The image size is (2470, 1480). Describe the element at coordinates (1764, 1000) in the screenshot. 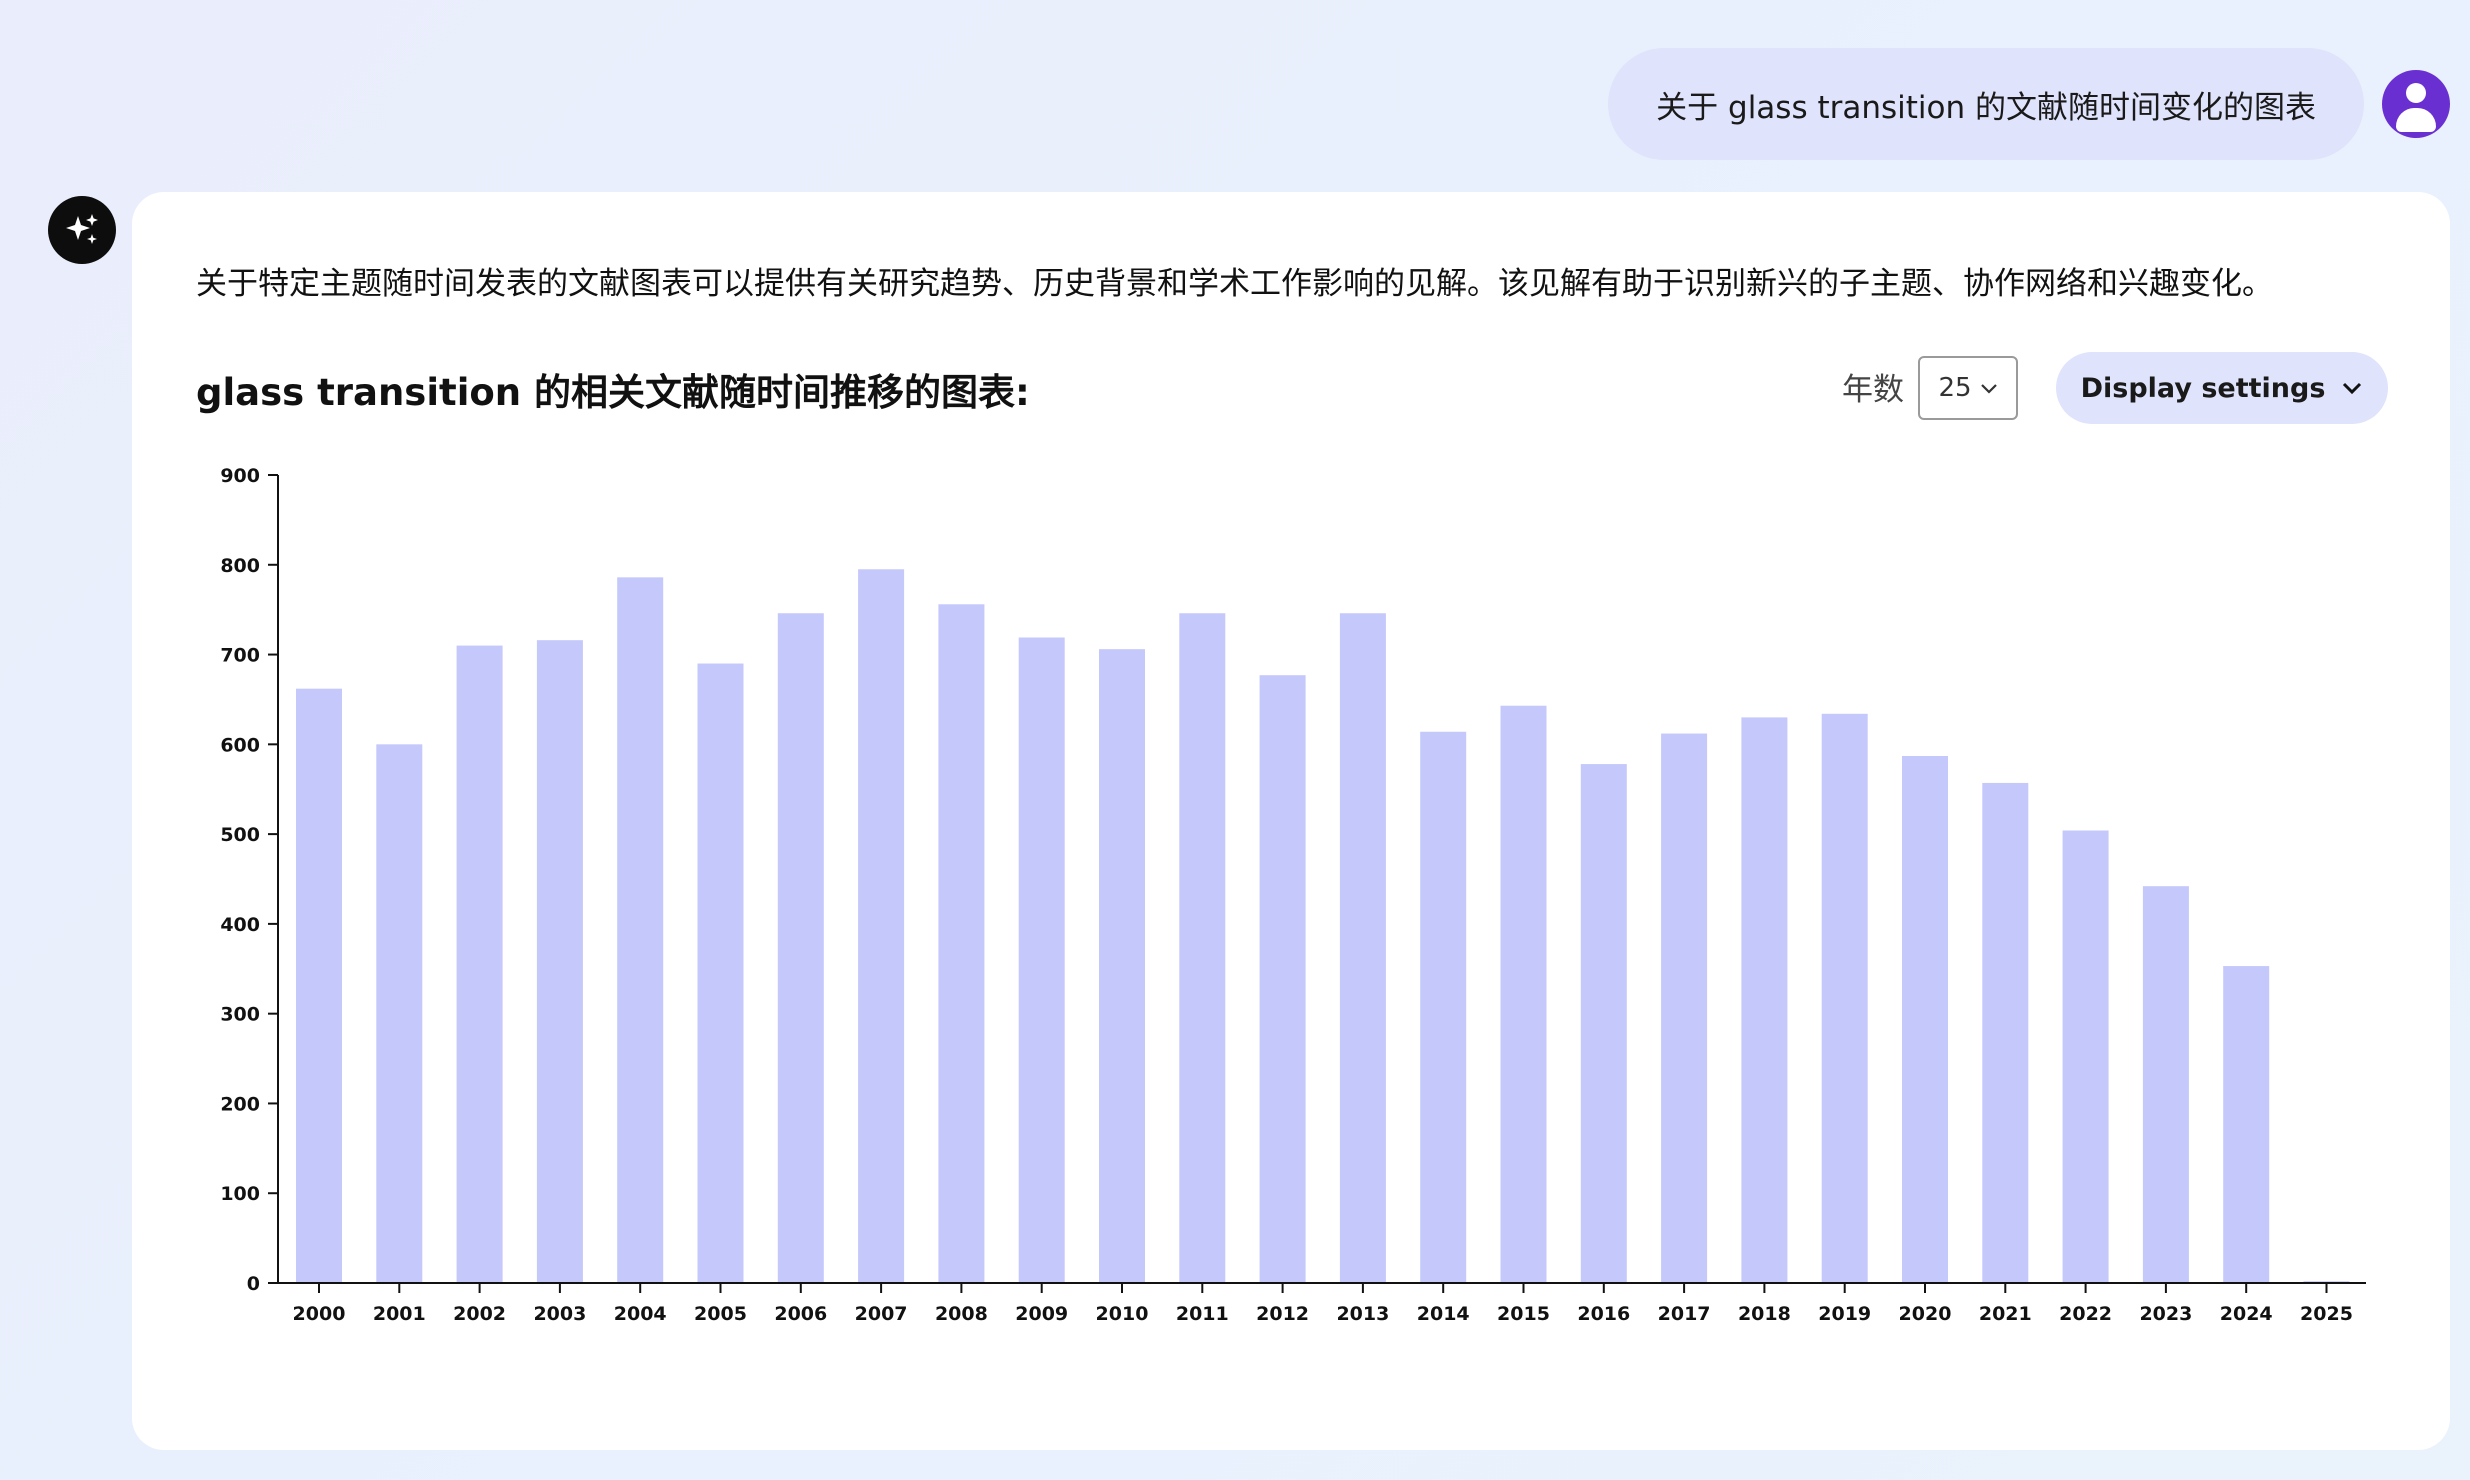

I see `bar-2018` at that location.